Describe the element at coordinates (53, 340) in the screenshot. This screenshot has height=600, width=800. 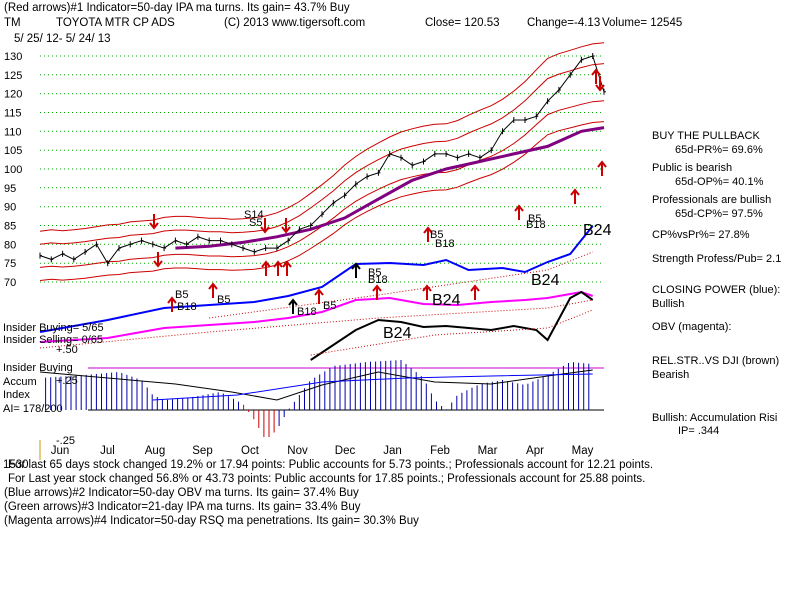
I see `insider-selling: Insider Selling= 0/65` at that location.